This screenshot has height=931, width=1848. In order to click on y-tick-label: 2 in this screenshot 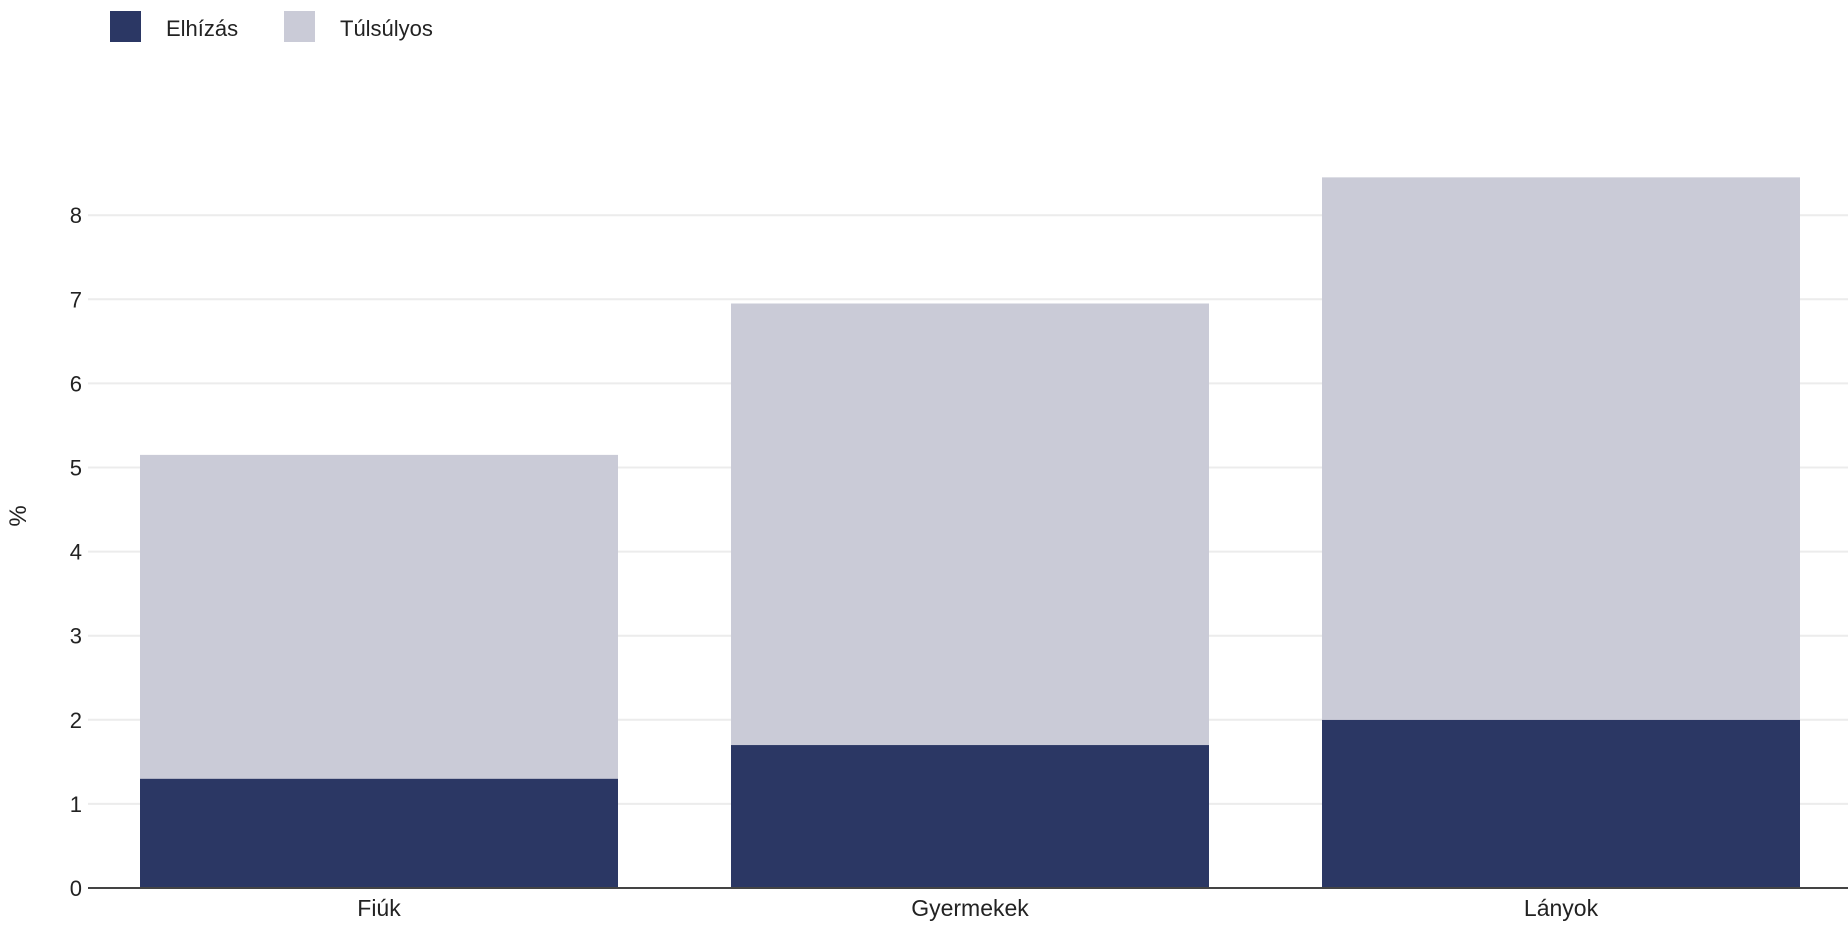, I will do `click(76, 720)`.